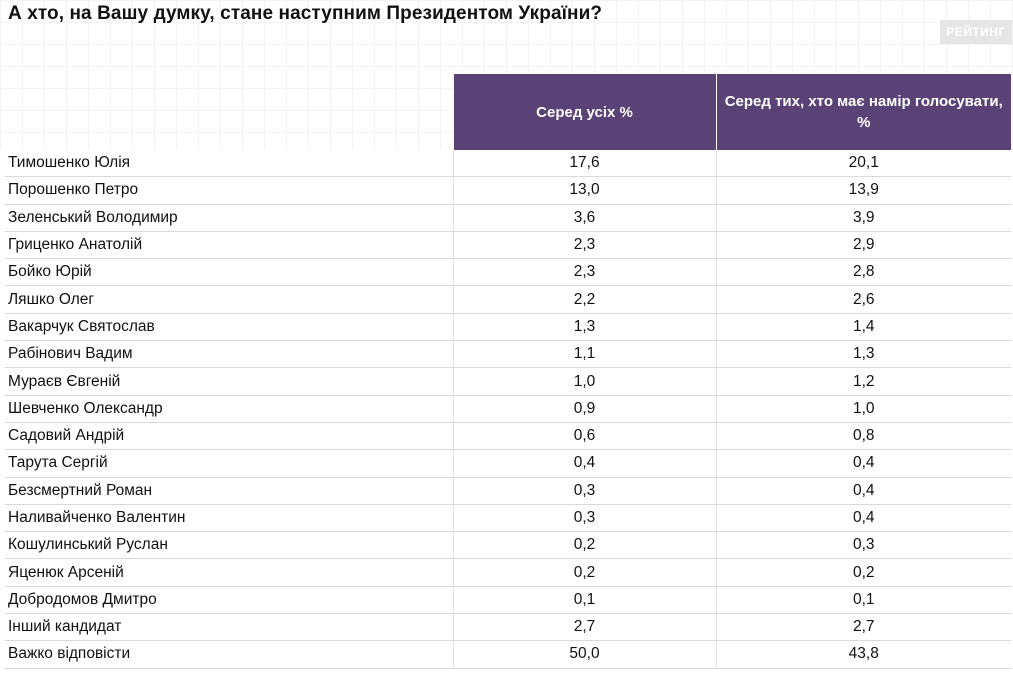  I want to click on table-row: Шевченко Олександр 0,9 1,0, so click(508, 409).